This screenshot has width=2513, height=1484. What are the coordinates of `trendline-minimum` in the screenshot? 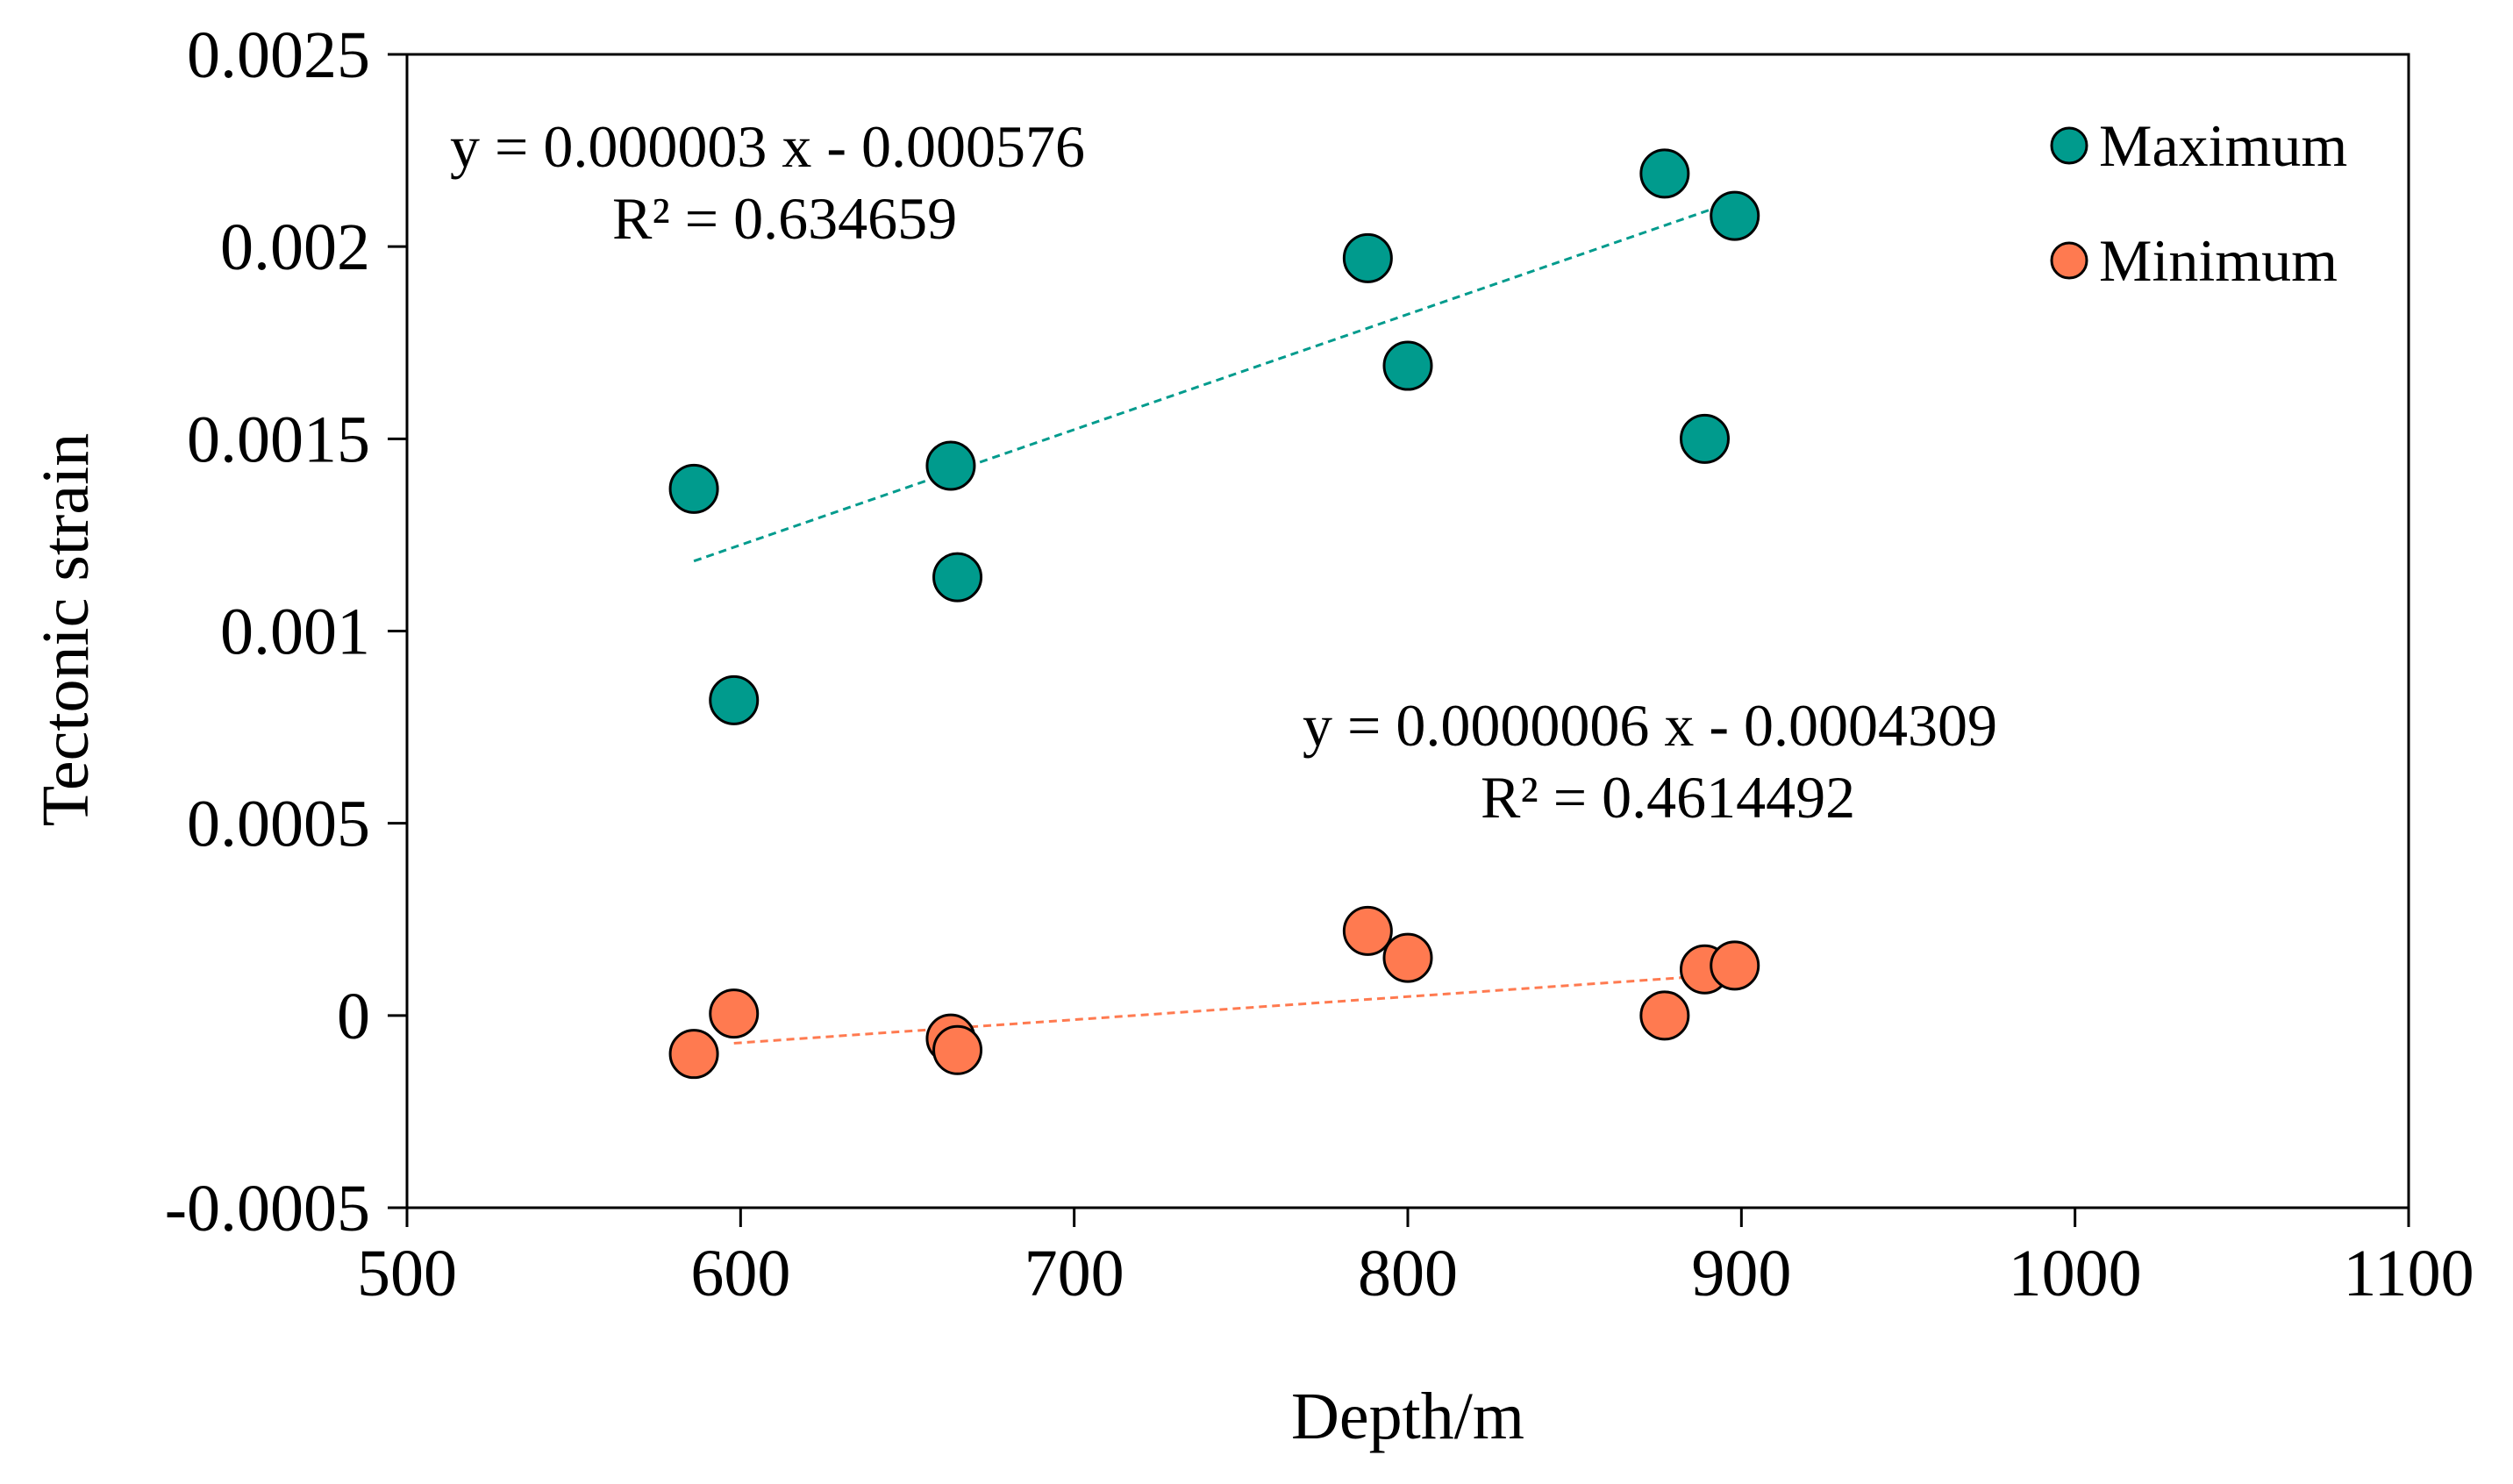 It's located at (1234, 1009).